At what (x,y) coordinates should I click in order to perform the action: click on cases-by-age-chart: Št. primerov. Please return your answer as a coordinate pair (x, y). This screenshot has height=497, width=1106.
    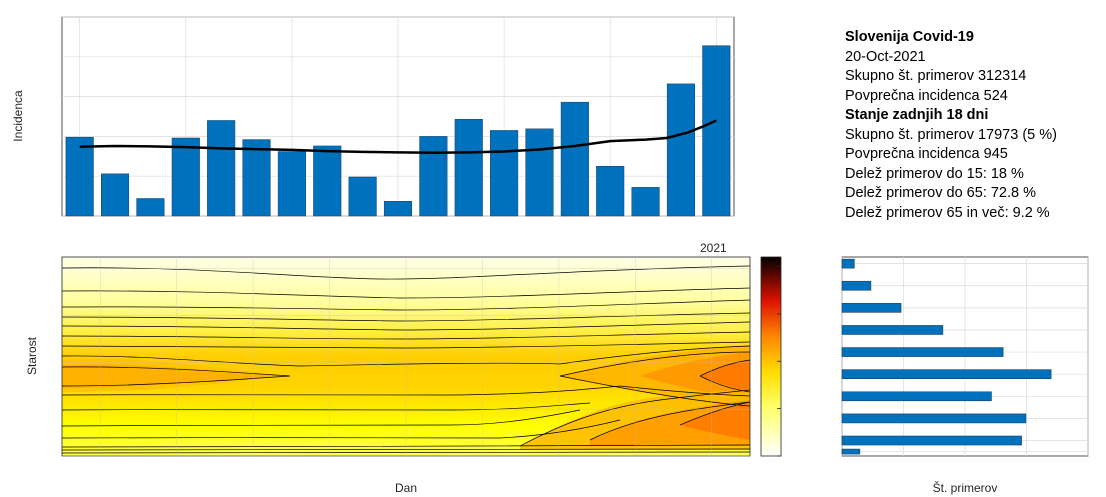
    Looking at the image, I should click on (965, 375).